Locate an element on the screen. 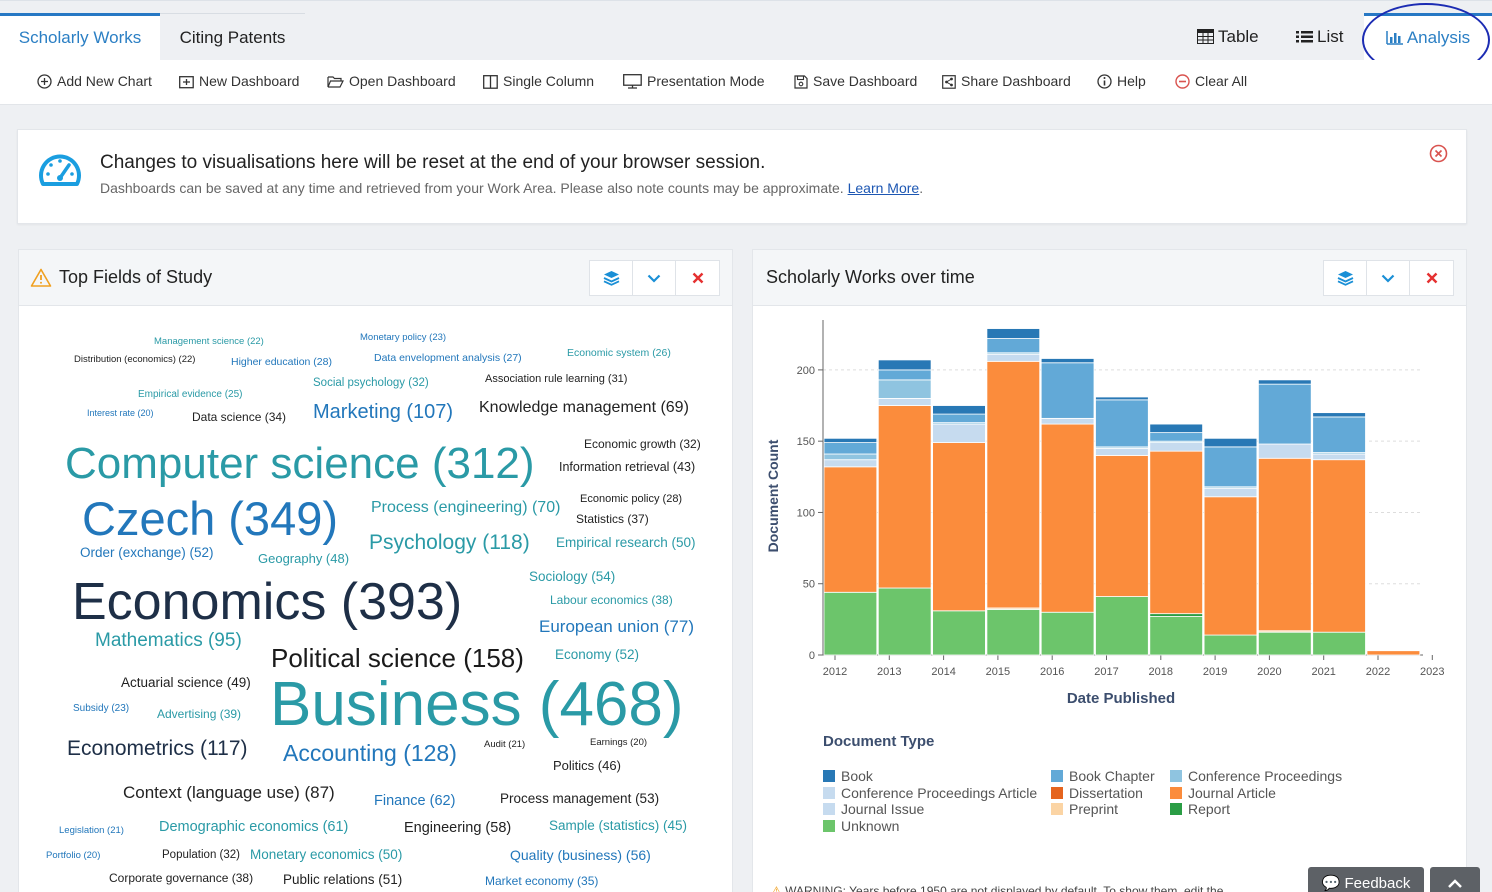  field-of-study-term: Econometrics (117) is located at coordinates (157, 748).